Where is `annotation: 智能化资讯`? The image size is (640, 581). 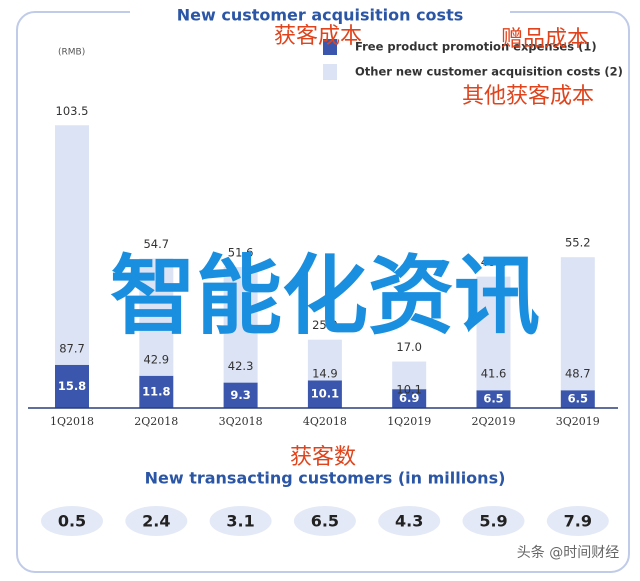
annotation: 智能化资讯 is located at coordinates (325, 296).